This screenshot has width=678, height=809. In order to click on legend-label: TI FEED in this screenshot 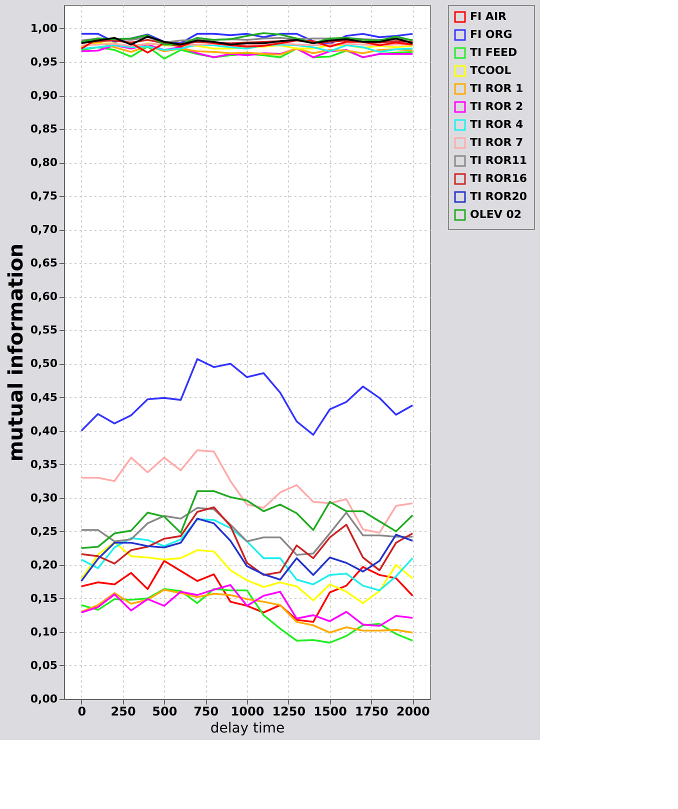, I will do `click(494, 52)`.